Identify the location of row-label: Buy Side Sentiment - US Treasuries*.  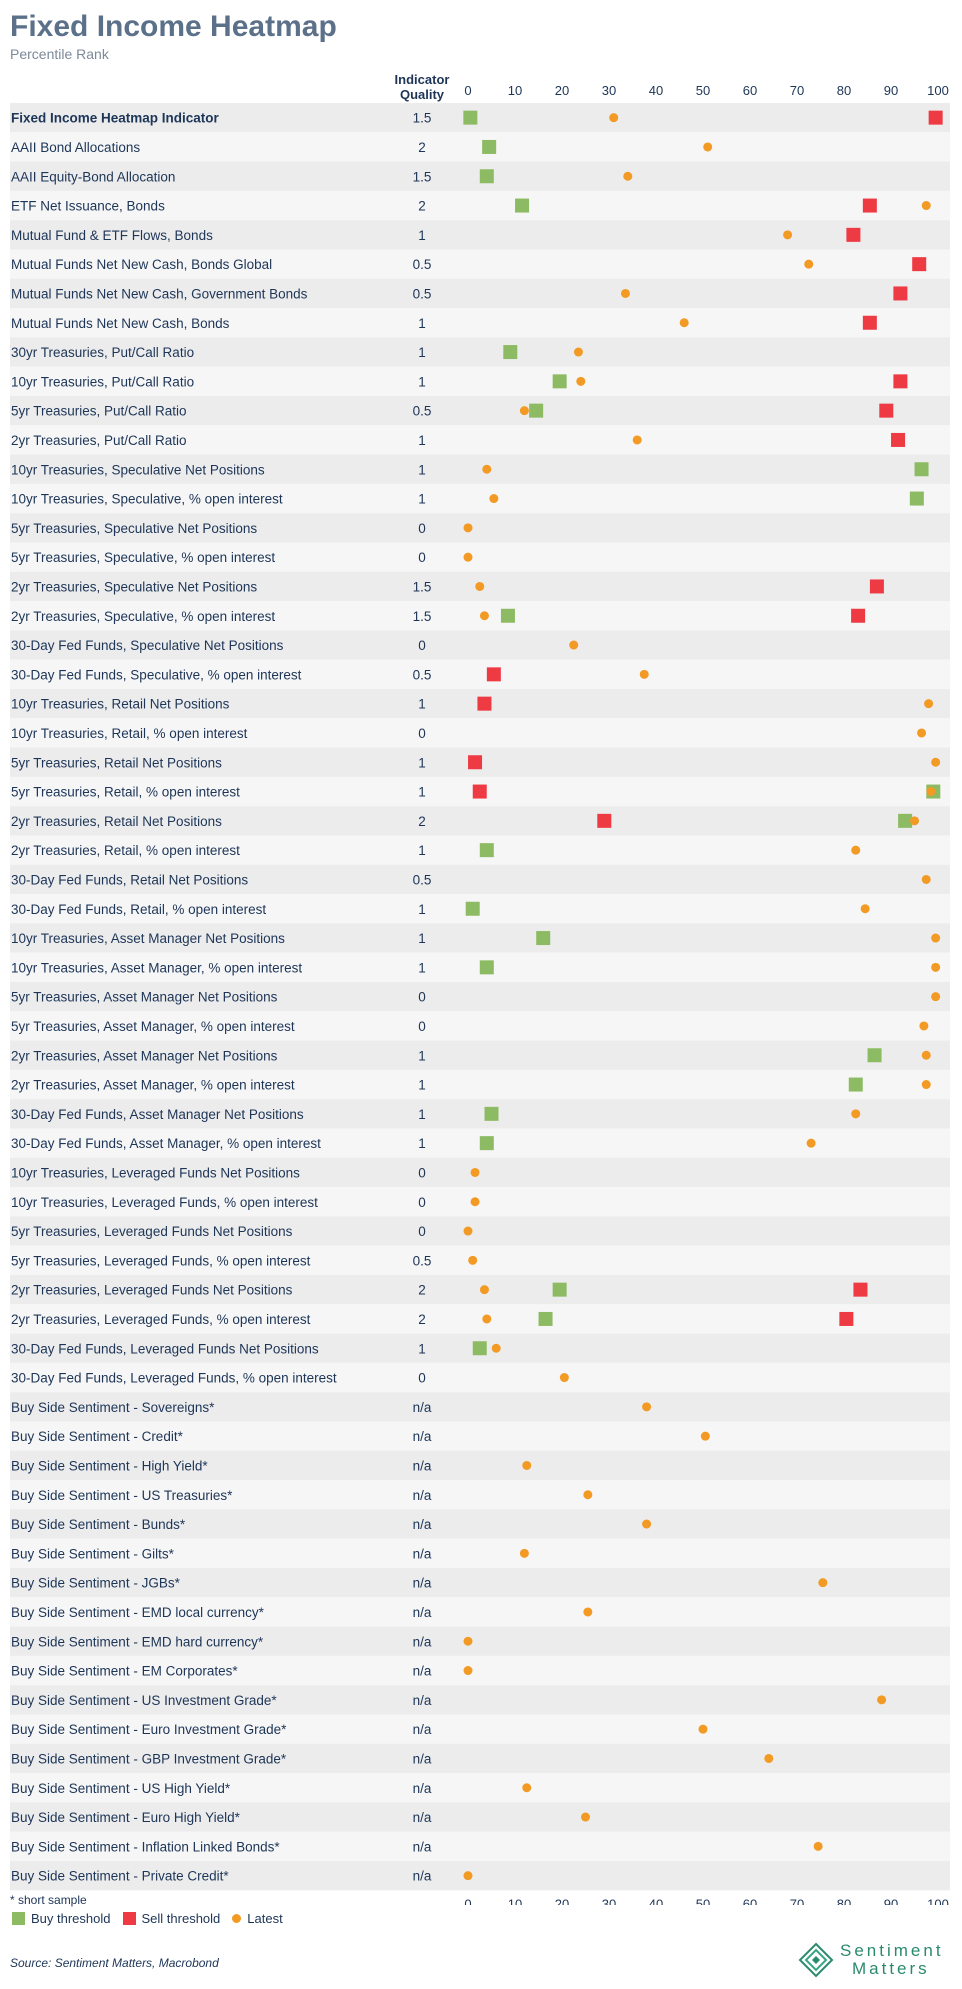
(122, 1495).